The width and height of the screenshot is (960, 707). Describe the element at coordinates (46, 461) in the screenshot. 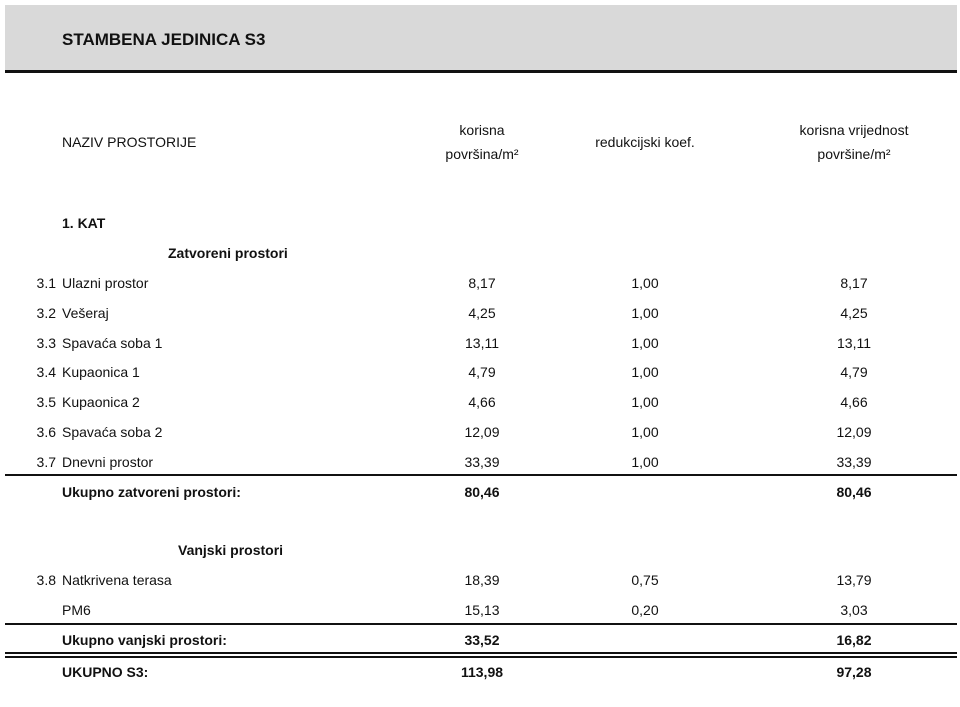

I see `room-number: 3.7` at that location.